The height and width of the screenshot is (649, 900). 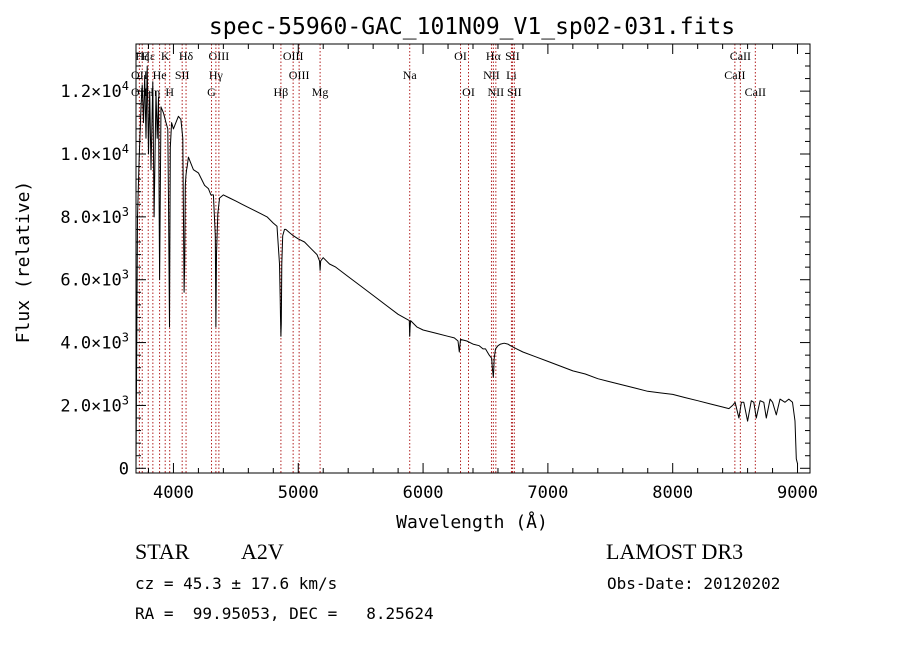 I want to click on chart-title: spec-55960-GAC_101N09_V1_sp02-031.fits, so click(x=472, y=27).